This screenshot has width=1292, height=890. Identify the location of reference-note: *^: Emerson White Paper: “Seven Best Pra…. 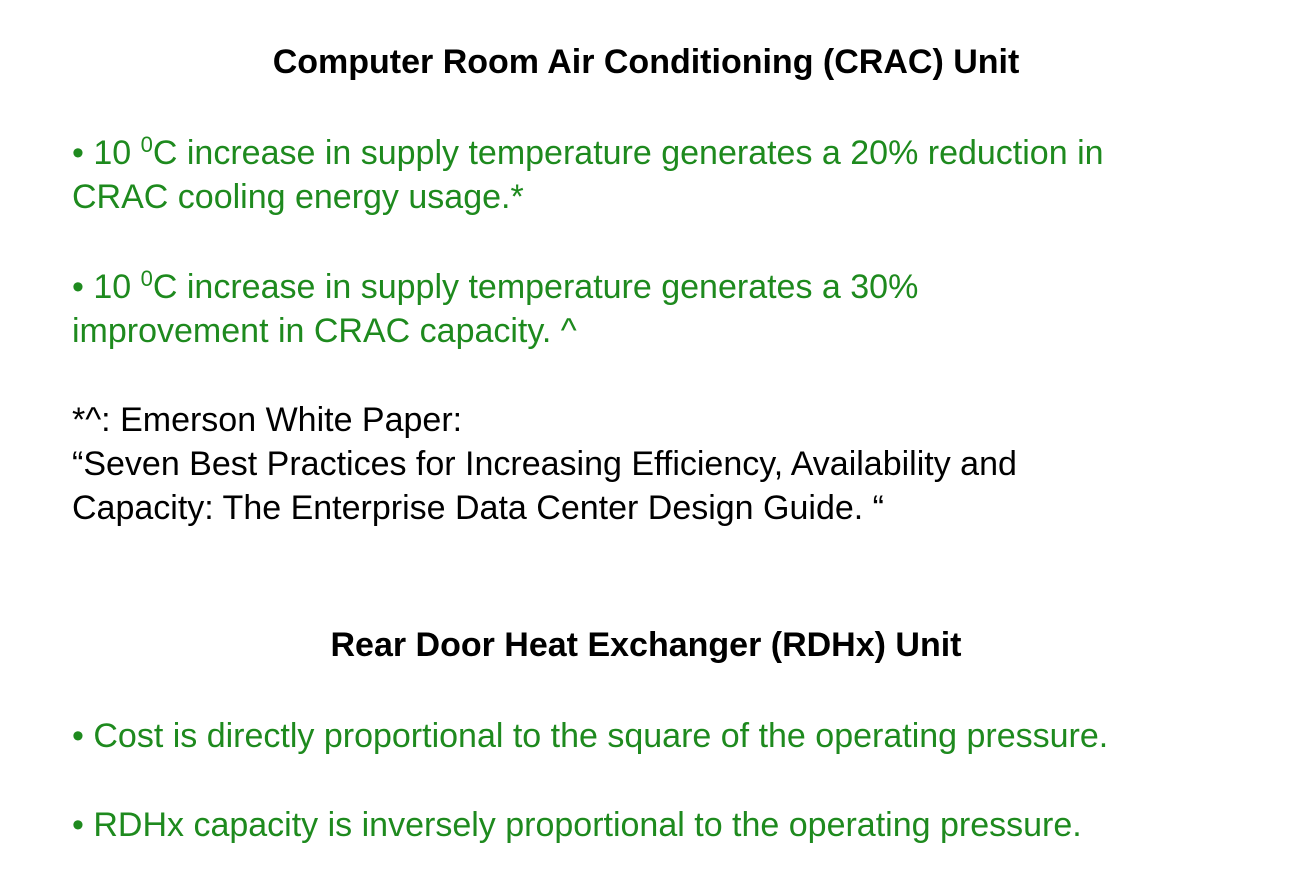
(672, 464).